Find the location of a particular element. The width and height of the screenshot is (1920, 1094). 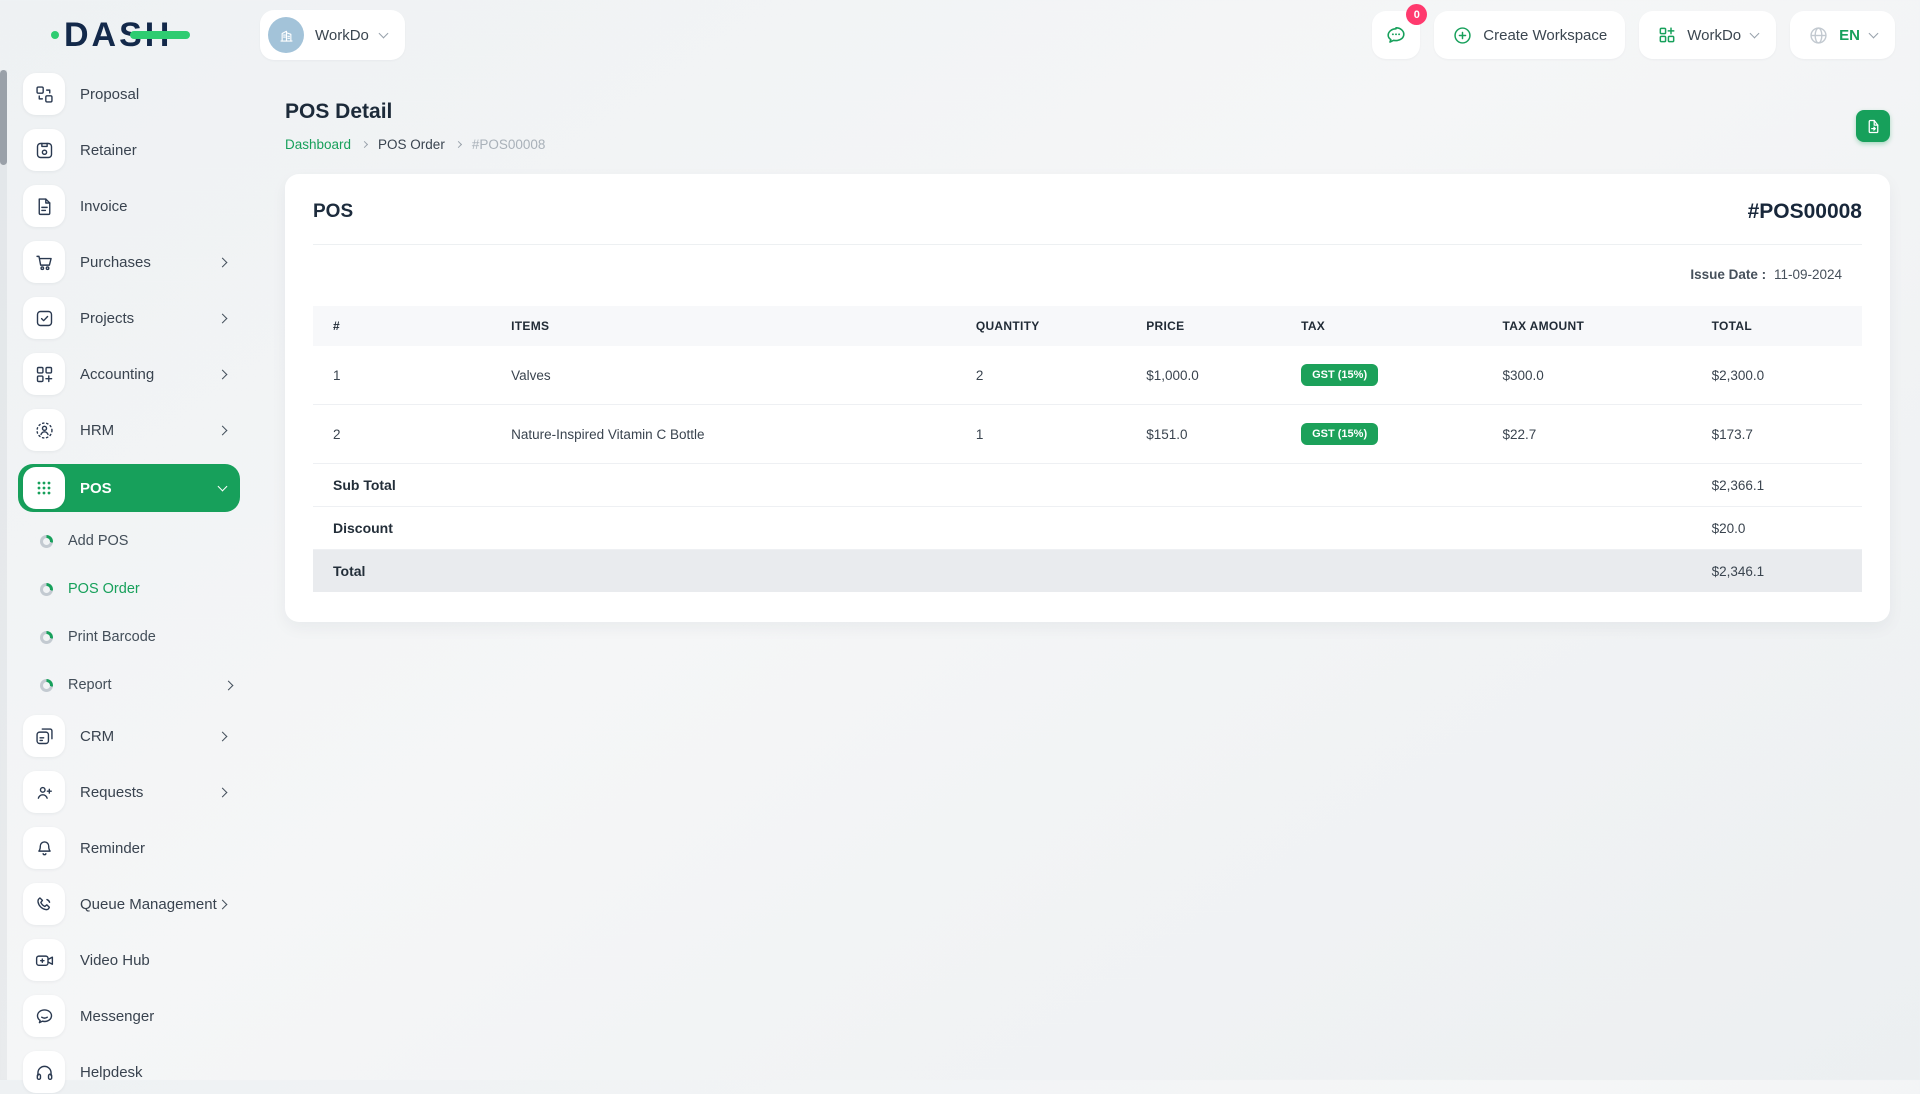

submenu-item-add-pos: Add POS is located at coordinates (138, 541).